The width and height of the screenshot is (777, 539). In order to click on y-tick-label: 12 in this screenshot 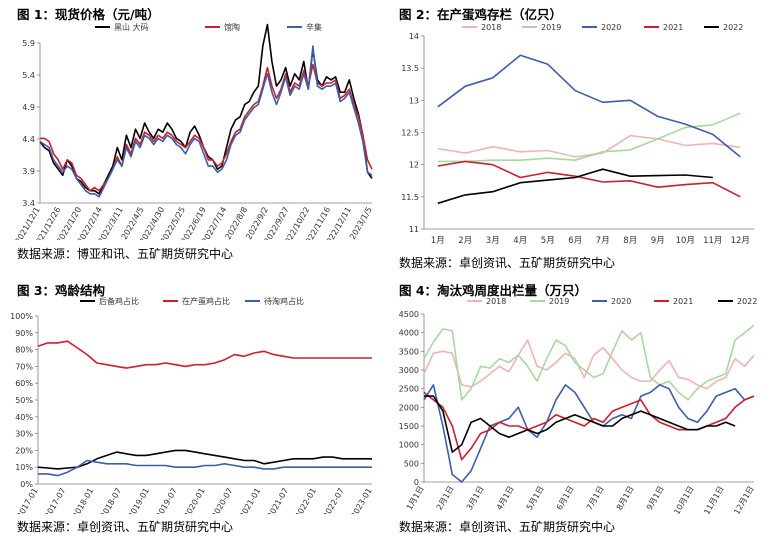, I will do `click(414, 165)`.